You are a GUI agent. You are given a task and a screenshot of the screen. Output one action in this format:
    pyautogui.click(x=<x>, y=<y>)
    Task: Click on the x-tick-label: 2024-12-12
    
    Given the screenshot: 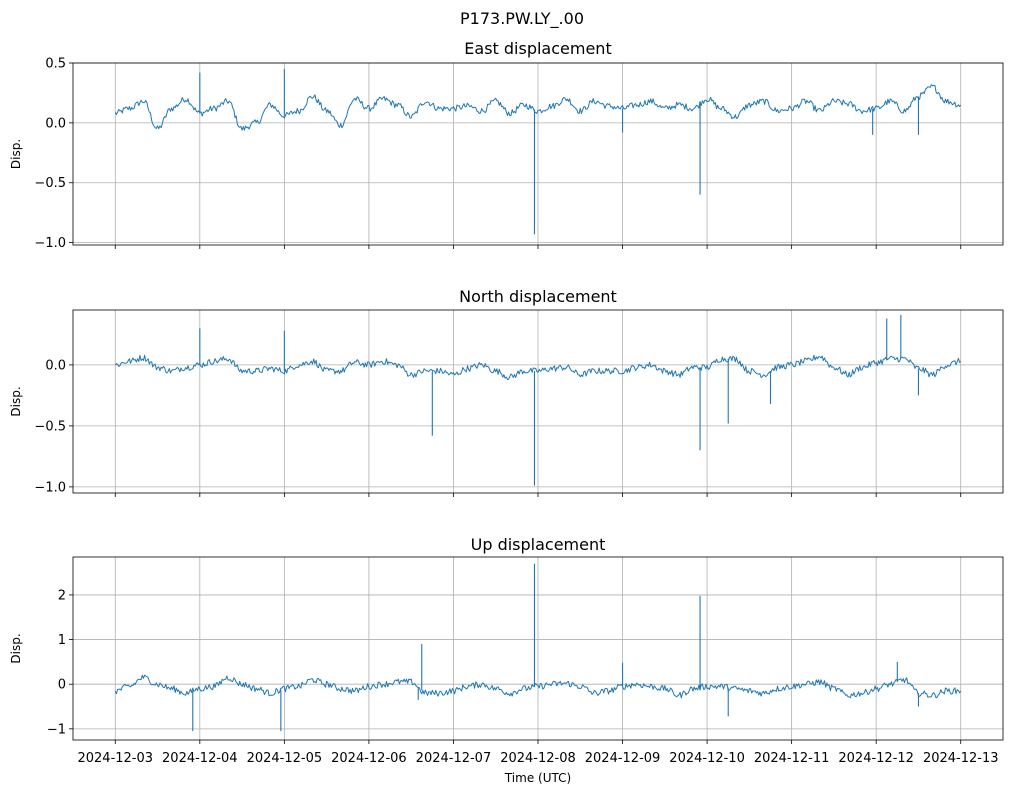 What is the action you would take?
    pyautogui.click(x=876, y=758)
    